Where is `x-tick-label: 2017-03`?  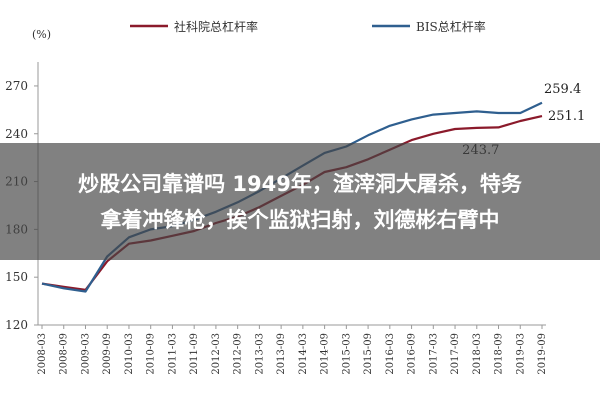
x-tick-label: 2017-03 is located at coordinates (433, 354).